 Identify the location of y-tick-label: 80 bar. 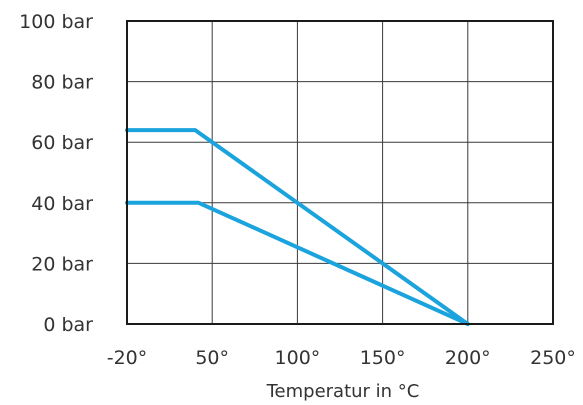
(62, 83).